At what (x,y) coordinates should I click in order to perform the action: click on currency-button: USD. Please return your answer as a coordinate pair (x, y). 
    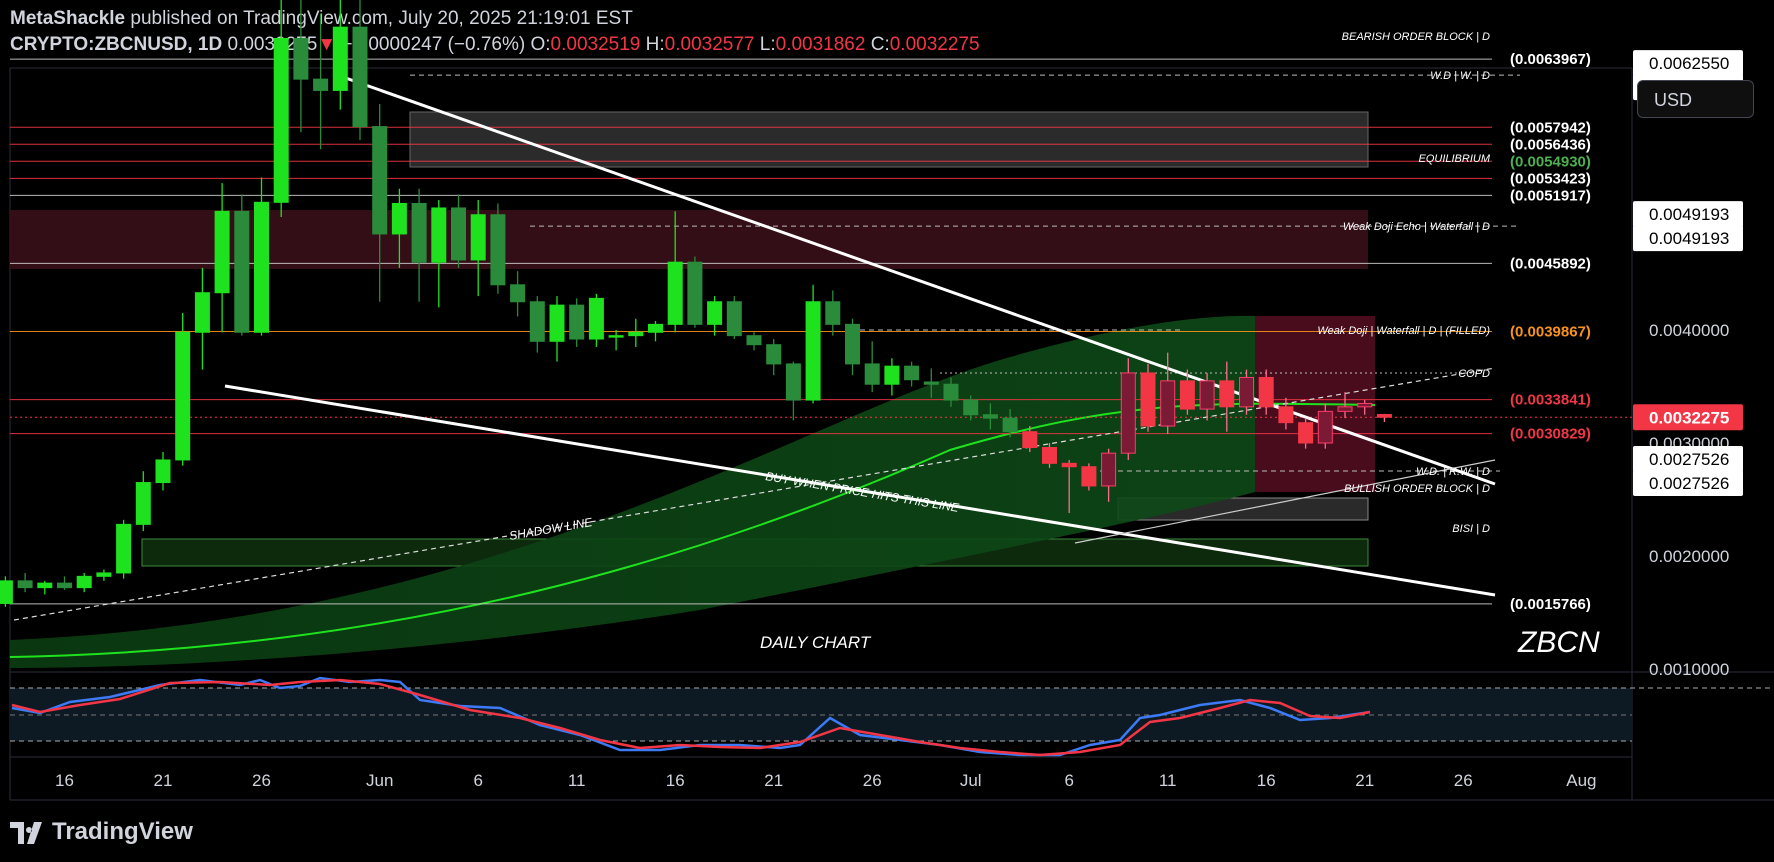
    Looking at the image, I should click on (1695, 99).